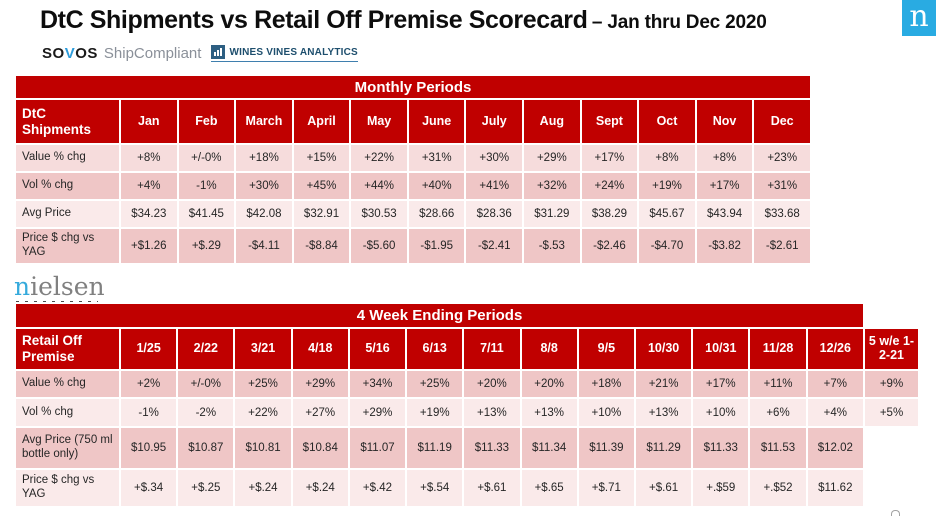  Describe the element at coordinates (148, 448) in the screenshot. I see `data-cell: $10.95` at that location.